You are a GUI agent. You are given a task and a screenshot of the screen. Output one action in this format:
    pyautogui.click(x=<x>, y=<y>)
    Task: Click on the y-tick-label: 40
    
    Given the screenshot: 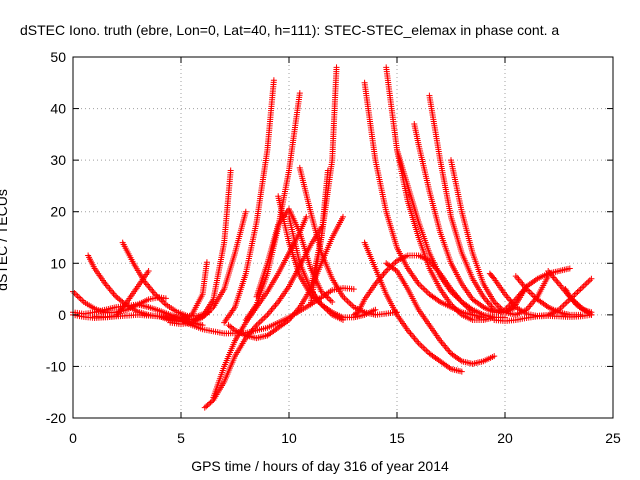 What is the action you would take?
    pyautogui.click(x=58, y=109)
    